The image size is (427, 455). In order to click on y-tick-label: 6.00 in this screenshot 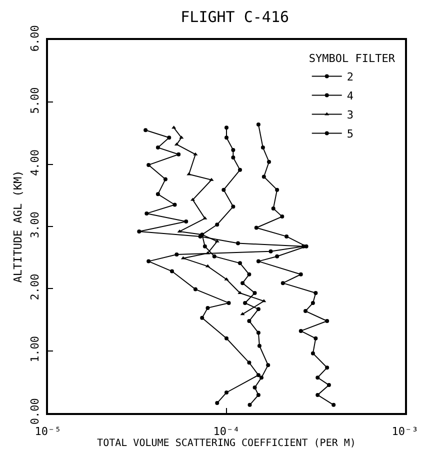, I will do `click(35, 38)`.